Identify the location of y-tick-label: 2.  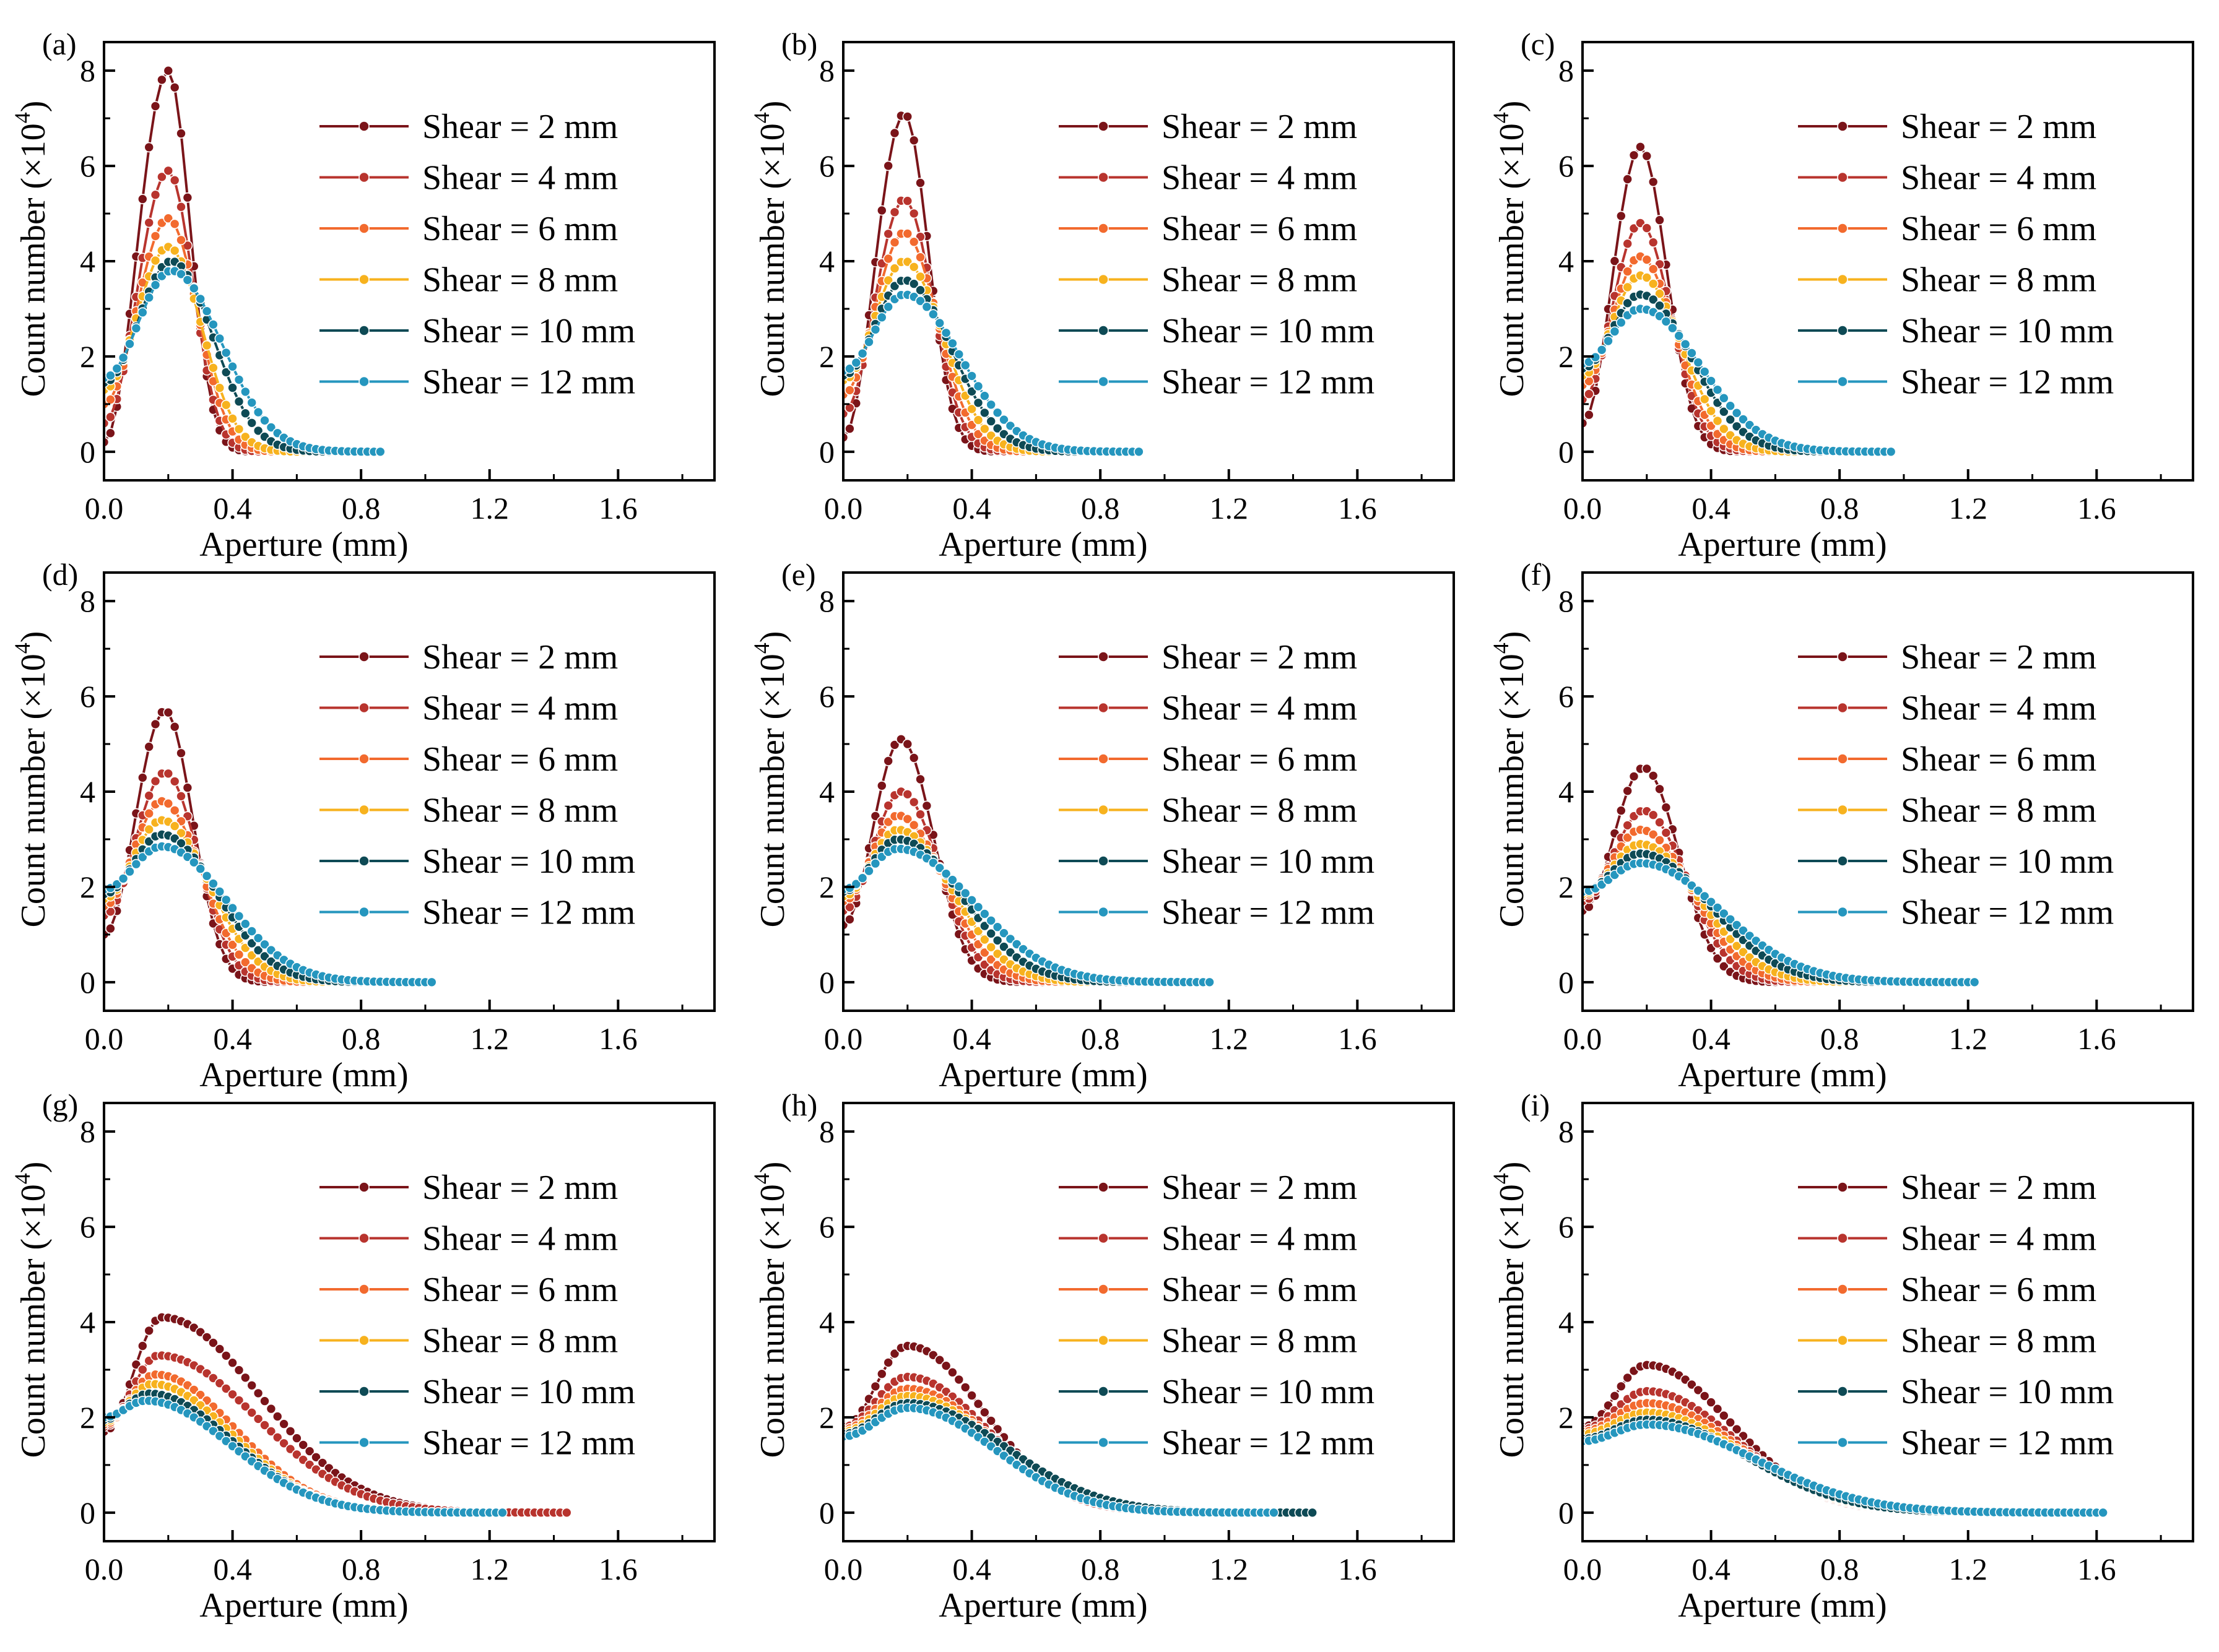
(87, 1417).